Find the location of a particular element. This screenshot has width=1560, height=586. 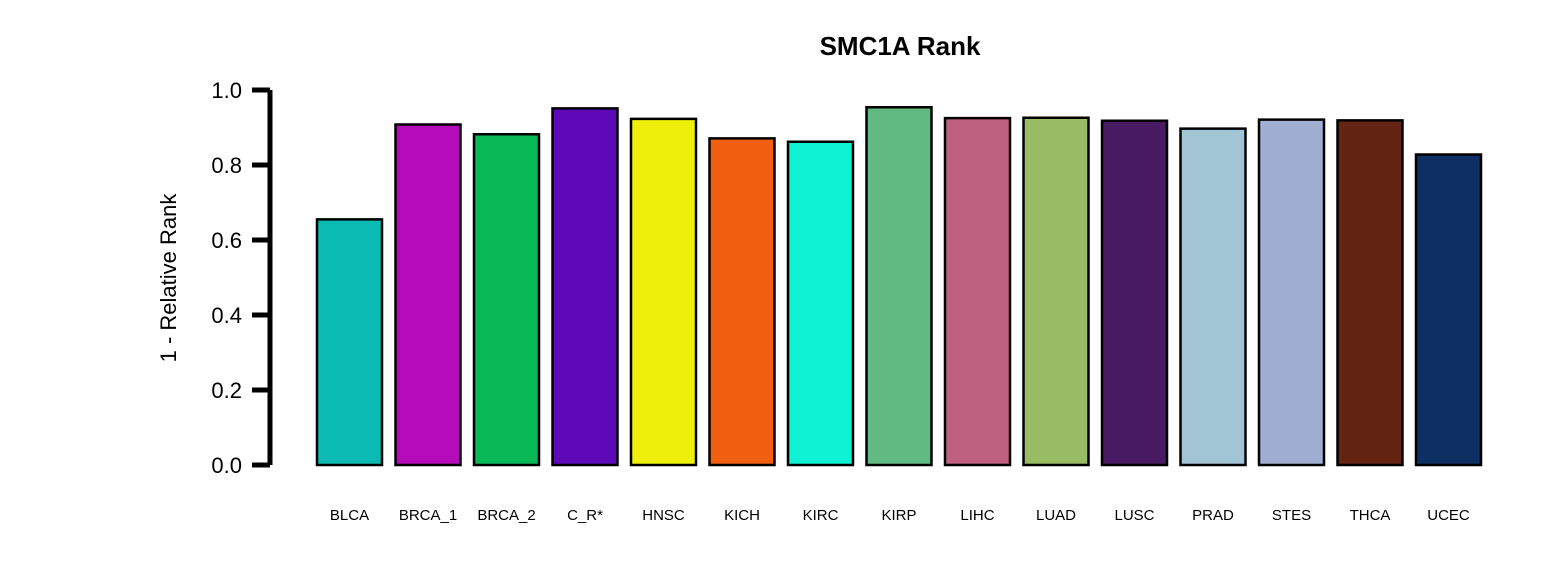

x-tick-label: BRCA_1 is located at coordinates (428, 515).